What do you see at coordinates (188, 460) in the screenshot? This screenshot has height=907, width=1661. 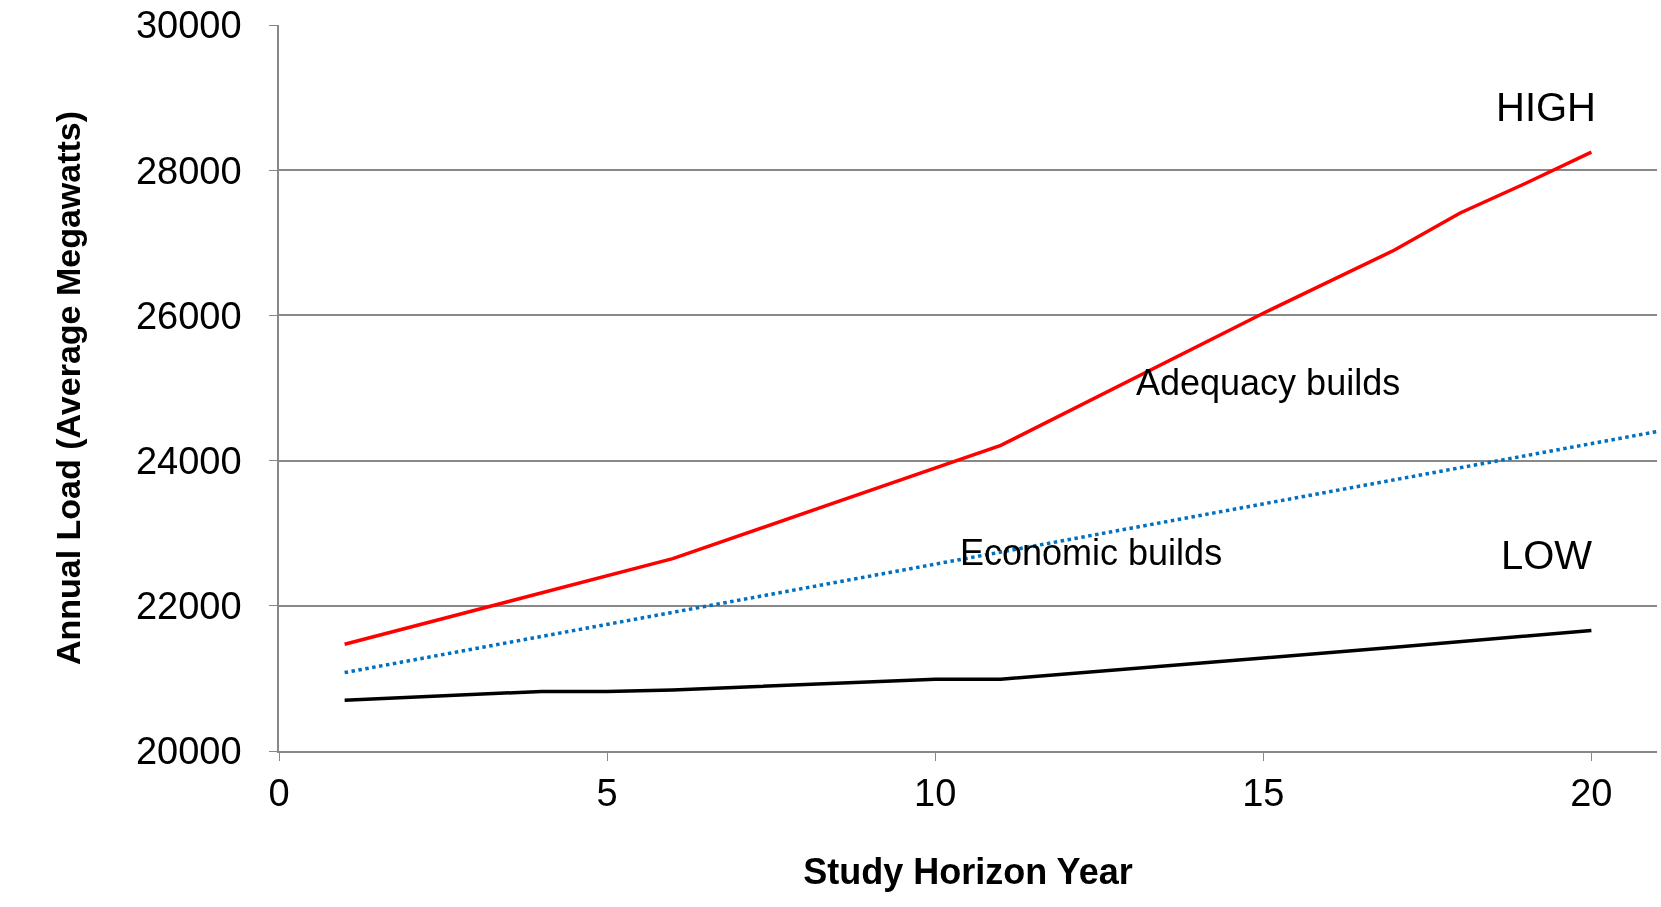 I see `y-tick-label: 24000` at bounding box center [188, 460].